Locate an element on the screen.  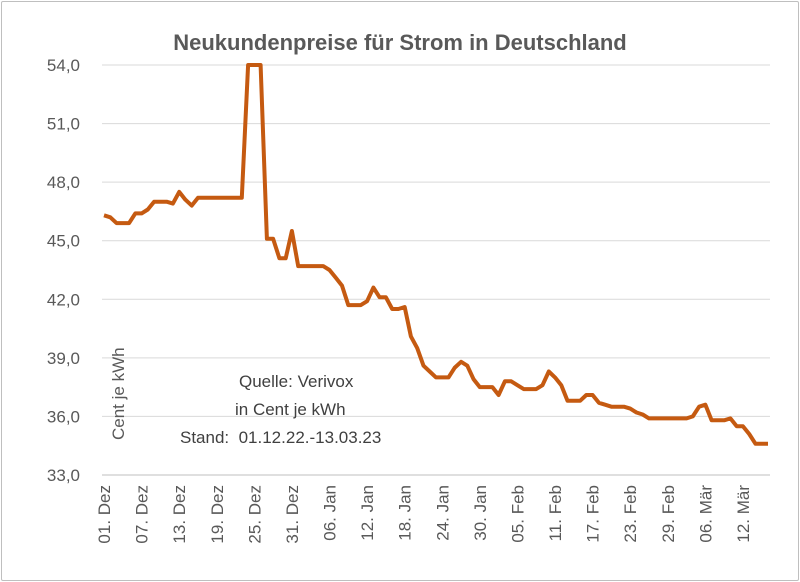
chart-title: Neukundenpreise für Strom in Deutschland is located at coordinates (400, 42).